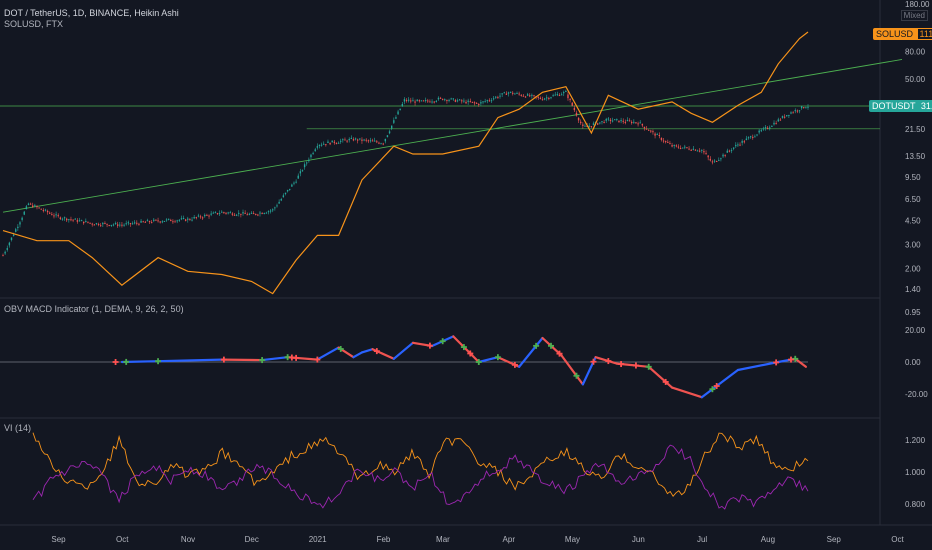 The height and width of the screenshot is (550, 932). Describe the element at coordinates (894, 106) in the screenshot. I see `dot-badge-name: DOTUSDT` at that location.